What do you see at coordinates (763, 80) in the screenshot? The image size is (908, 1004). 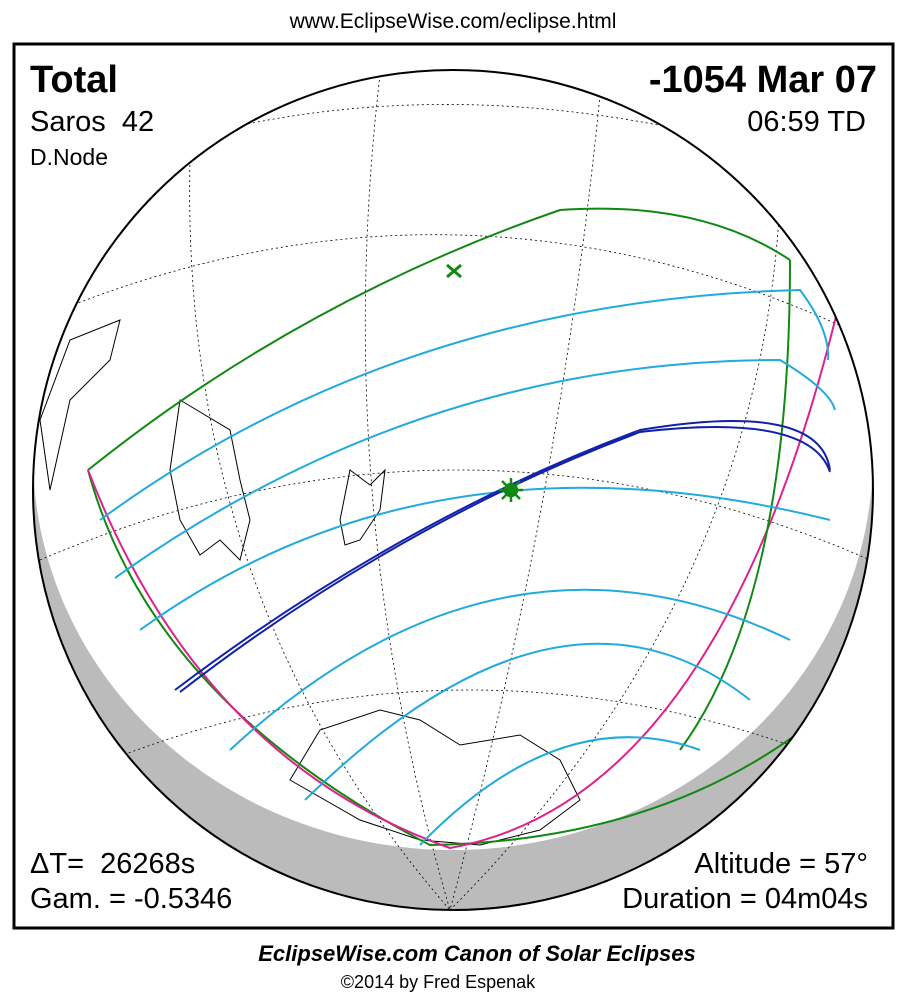 I see `eclipse-date: -1054 Mar 07` at bounding box center [763, 80].